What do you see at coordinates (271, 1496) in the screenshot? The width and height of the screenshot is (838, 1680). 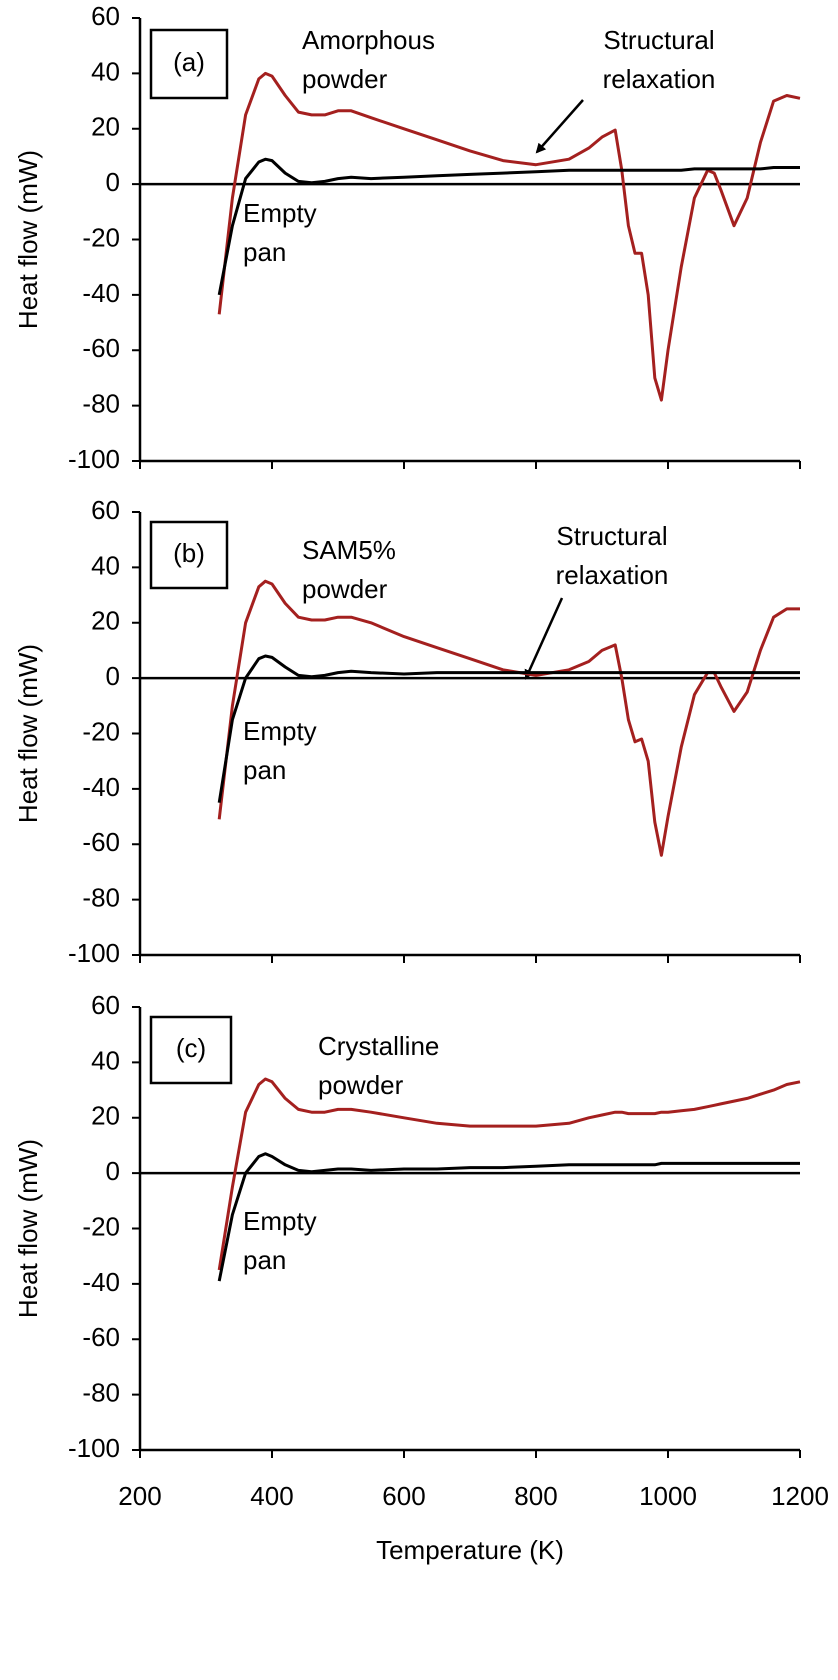 I see `x-tick-label: 400` at bounding box center [271, 1496].